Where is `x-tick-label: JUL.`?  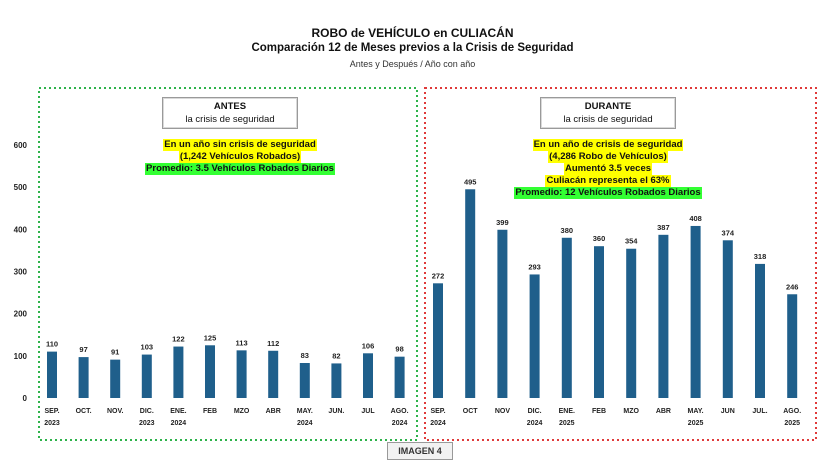
x-tick-label: JUL. is located at coordinates (759, 411).